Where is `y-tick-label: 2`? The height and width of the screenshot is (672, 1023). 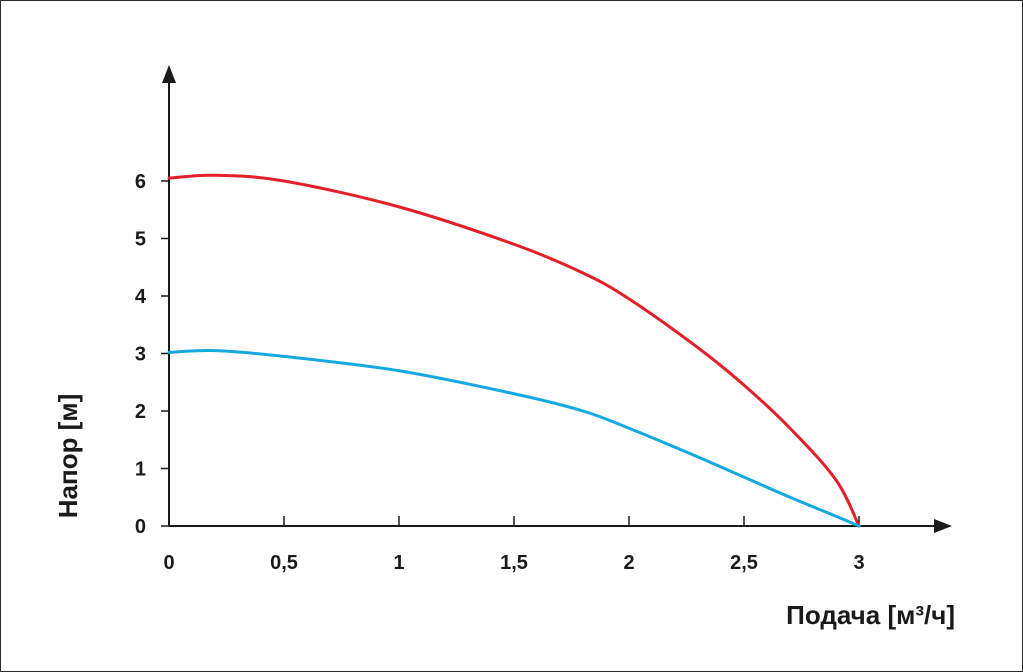
y-tick-label: 2 is located at coordinates (140, 412).